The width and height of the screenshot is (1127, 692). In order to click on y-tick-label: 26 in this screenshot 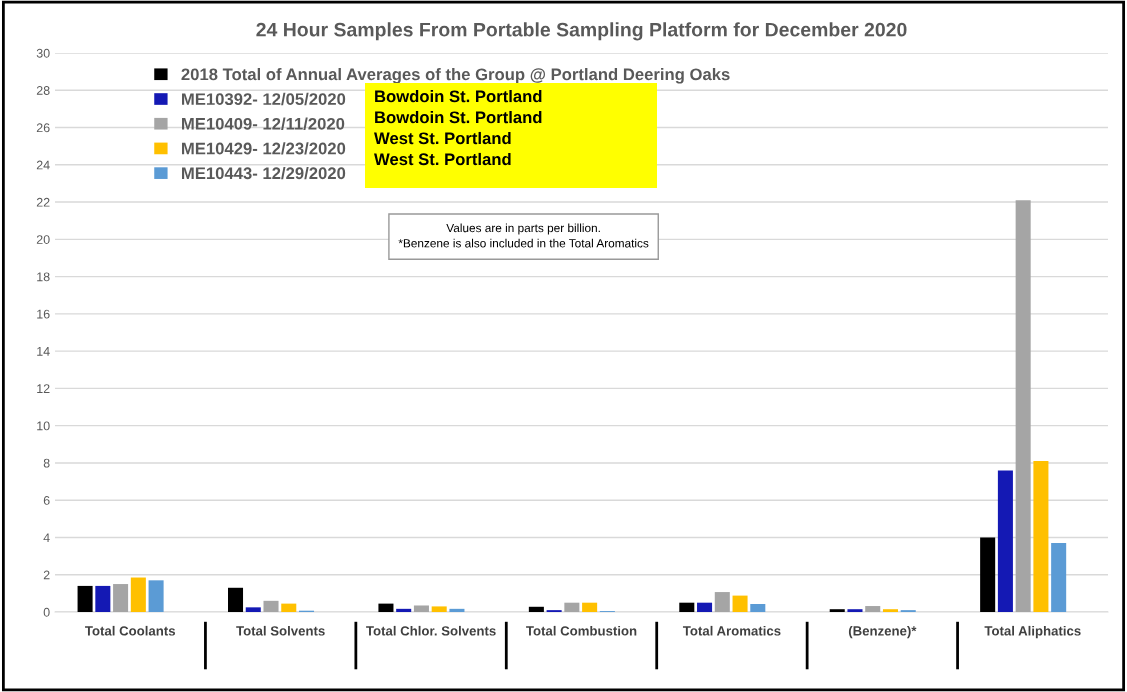, I will do `click(43, 128)`.